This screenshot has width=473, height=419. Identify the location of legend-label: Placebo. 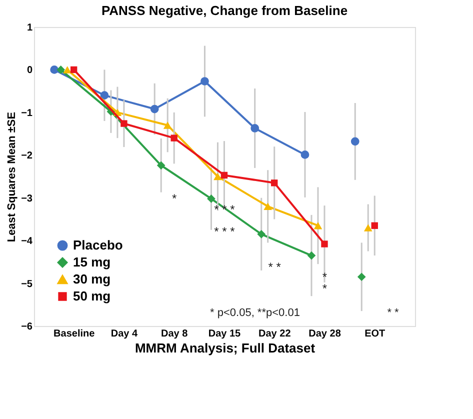
(98, 245).